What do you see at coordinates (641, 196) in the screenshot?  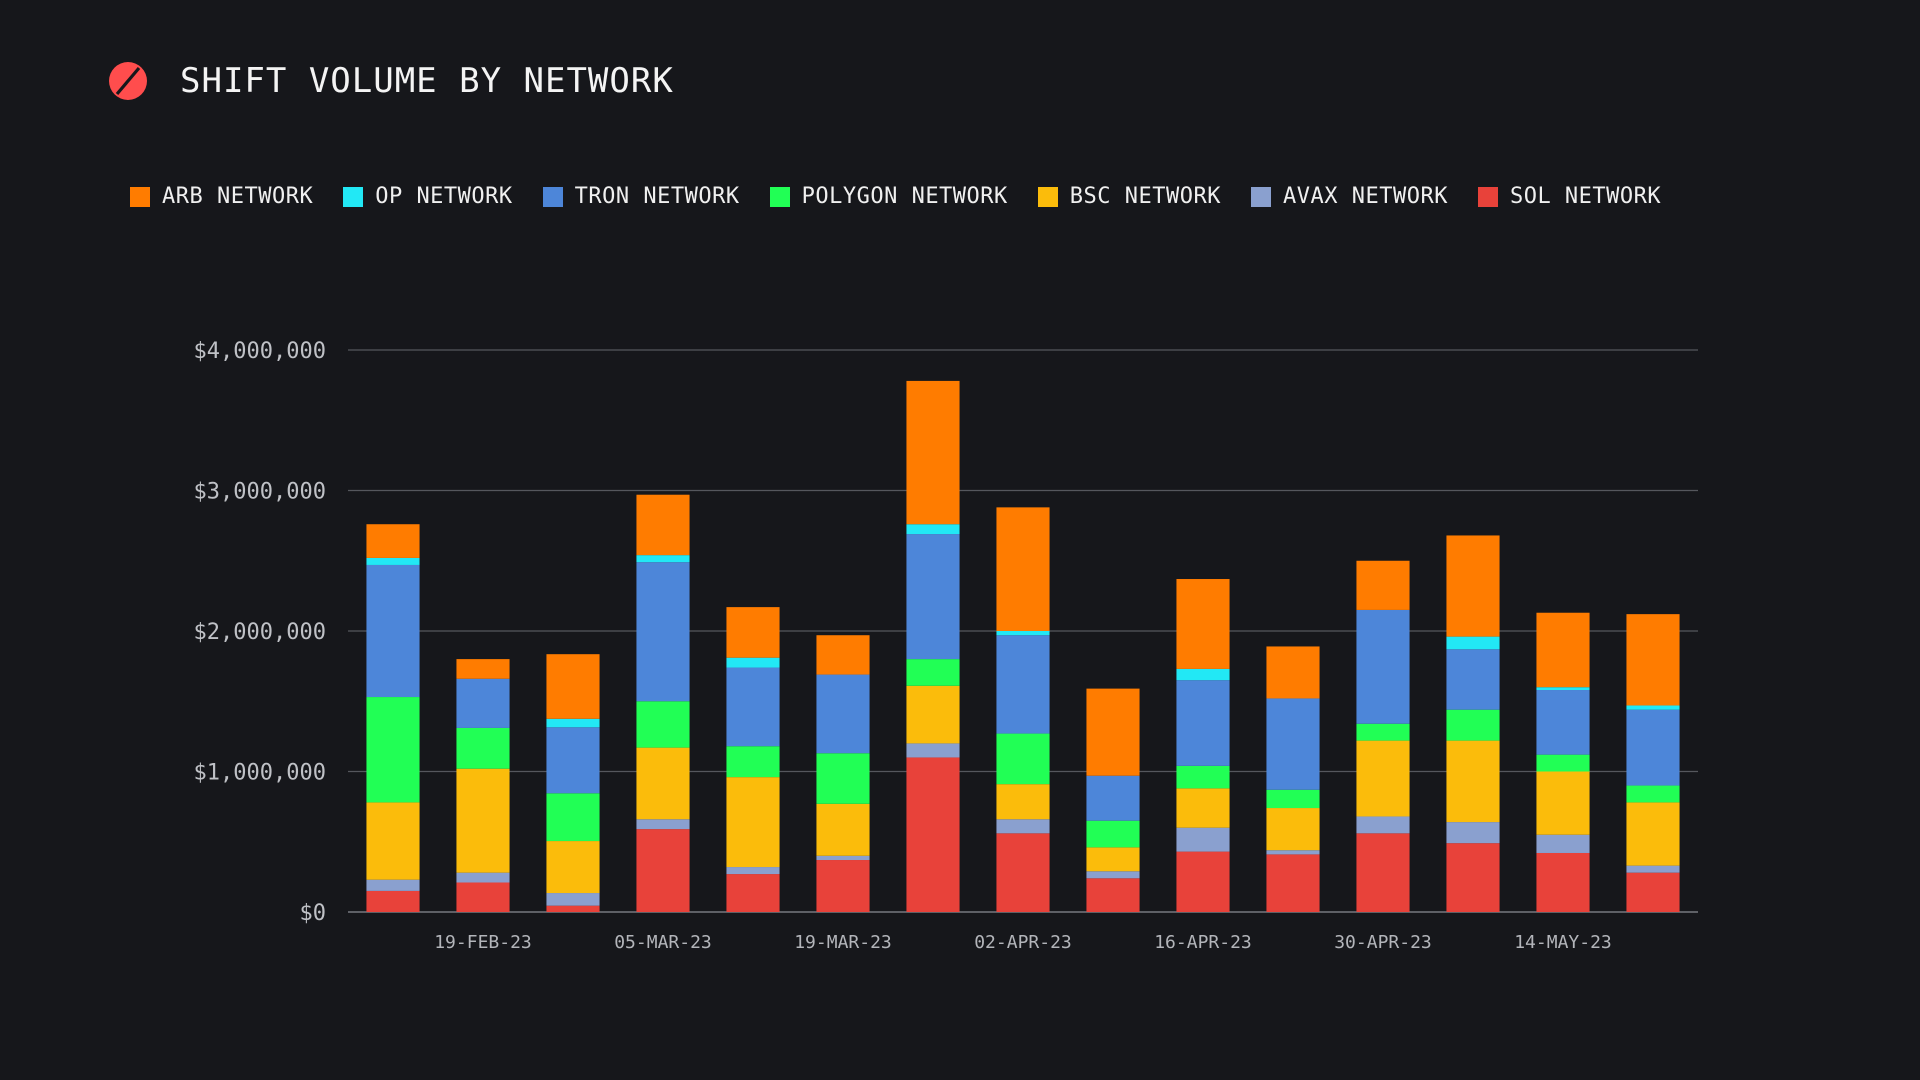 I see `legend-item-tron-network: TRON NETWORK` at bounding box center [641, 196].